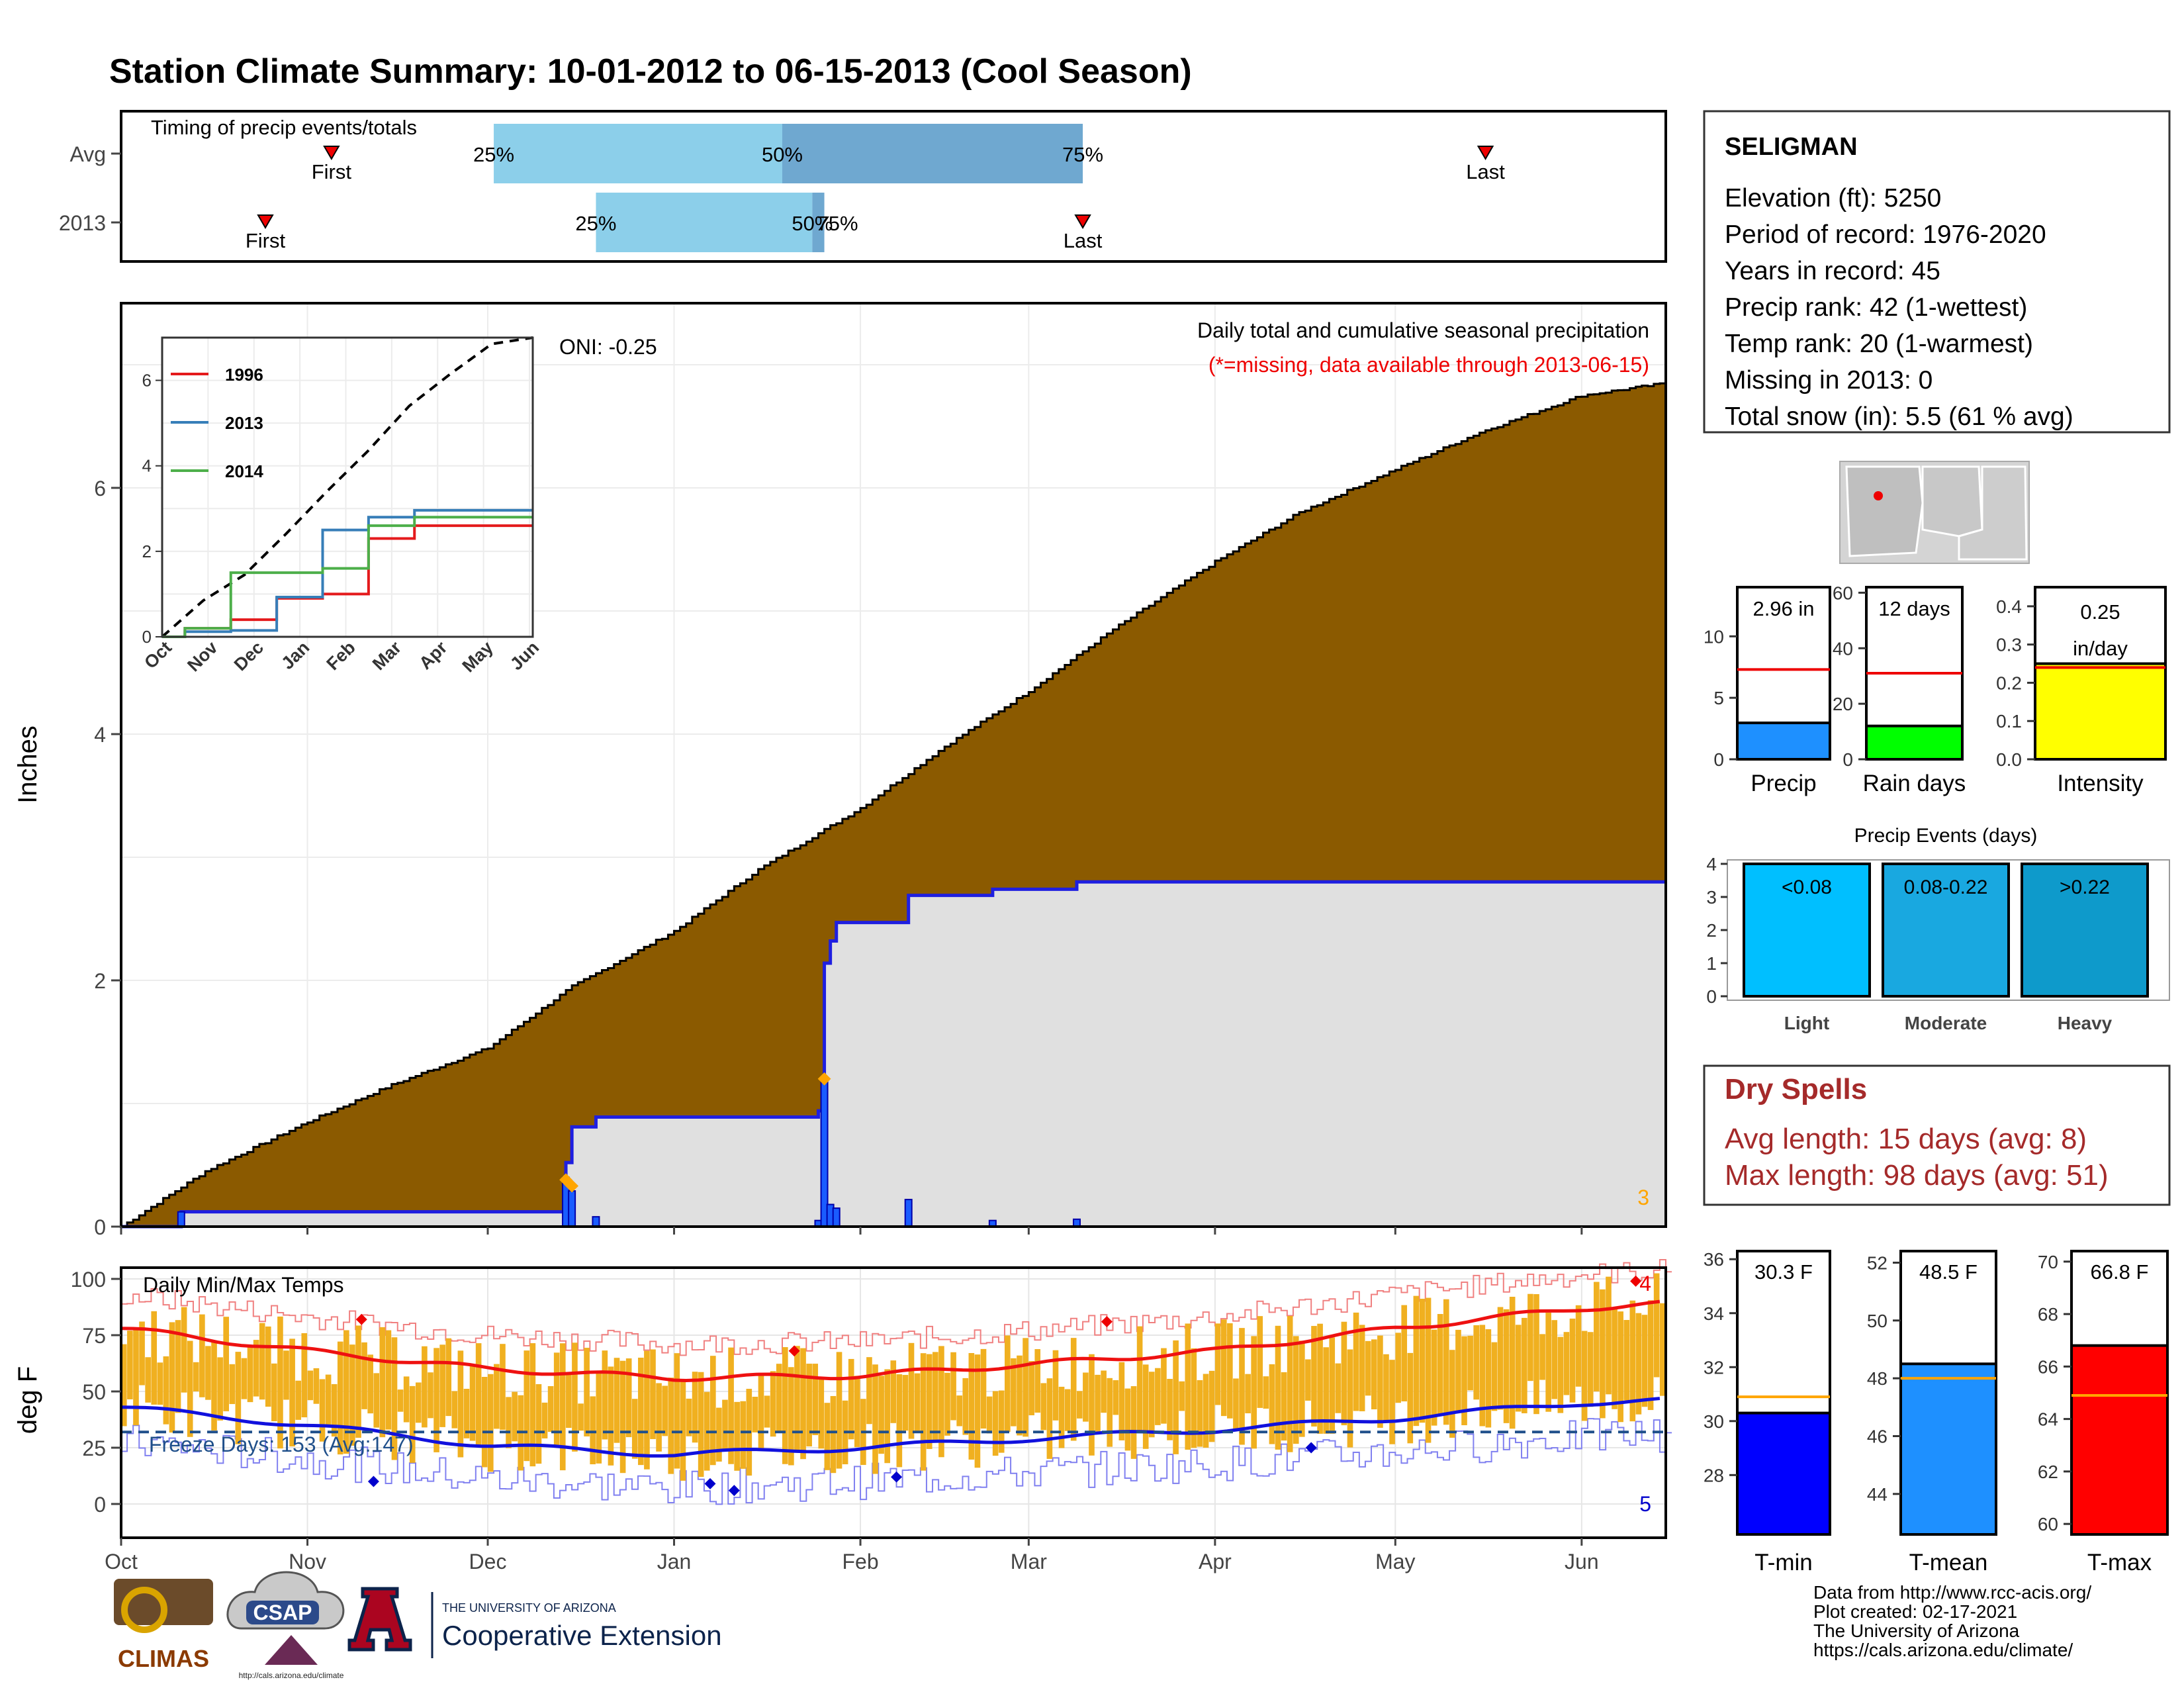 This screenshot has height=1688, width=2184. I want to click on mini-y-tick-label: 0.3, so click(2009, 645).